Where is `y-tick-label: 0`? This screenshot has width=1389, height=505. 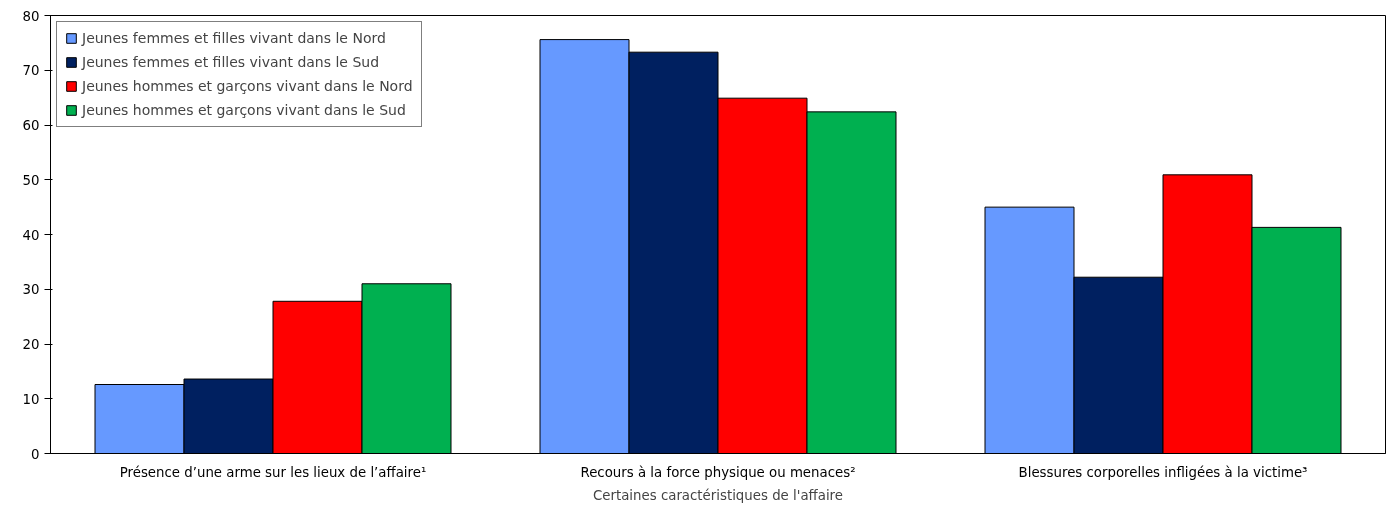
y-tick-label: 0 is located at coordinates (35, 454).